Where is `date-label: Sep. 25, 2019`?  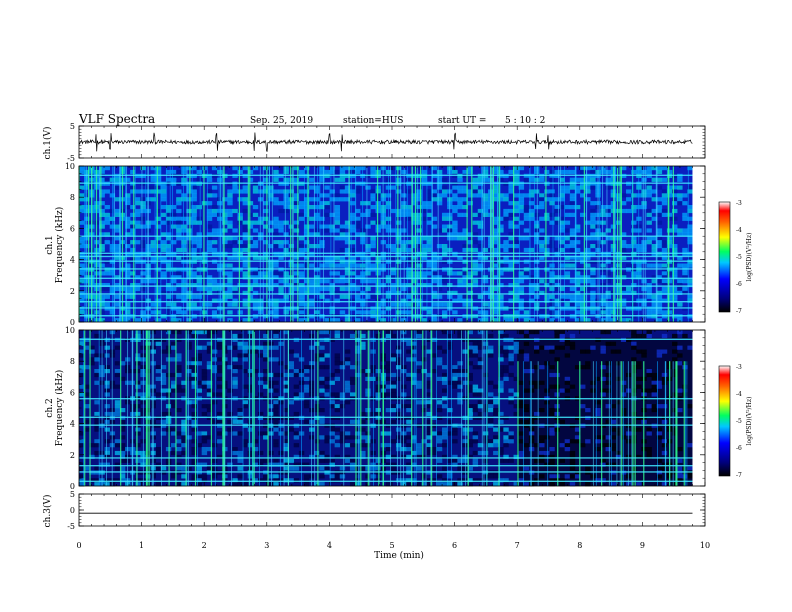
date-label: Sep. 25, 2019 is located at coordinates (281, 121).